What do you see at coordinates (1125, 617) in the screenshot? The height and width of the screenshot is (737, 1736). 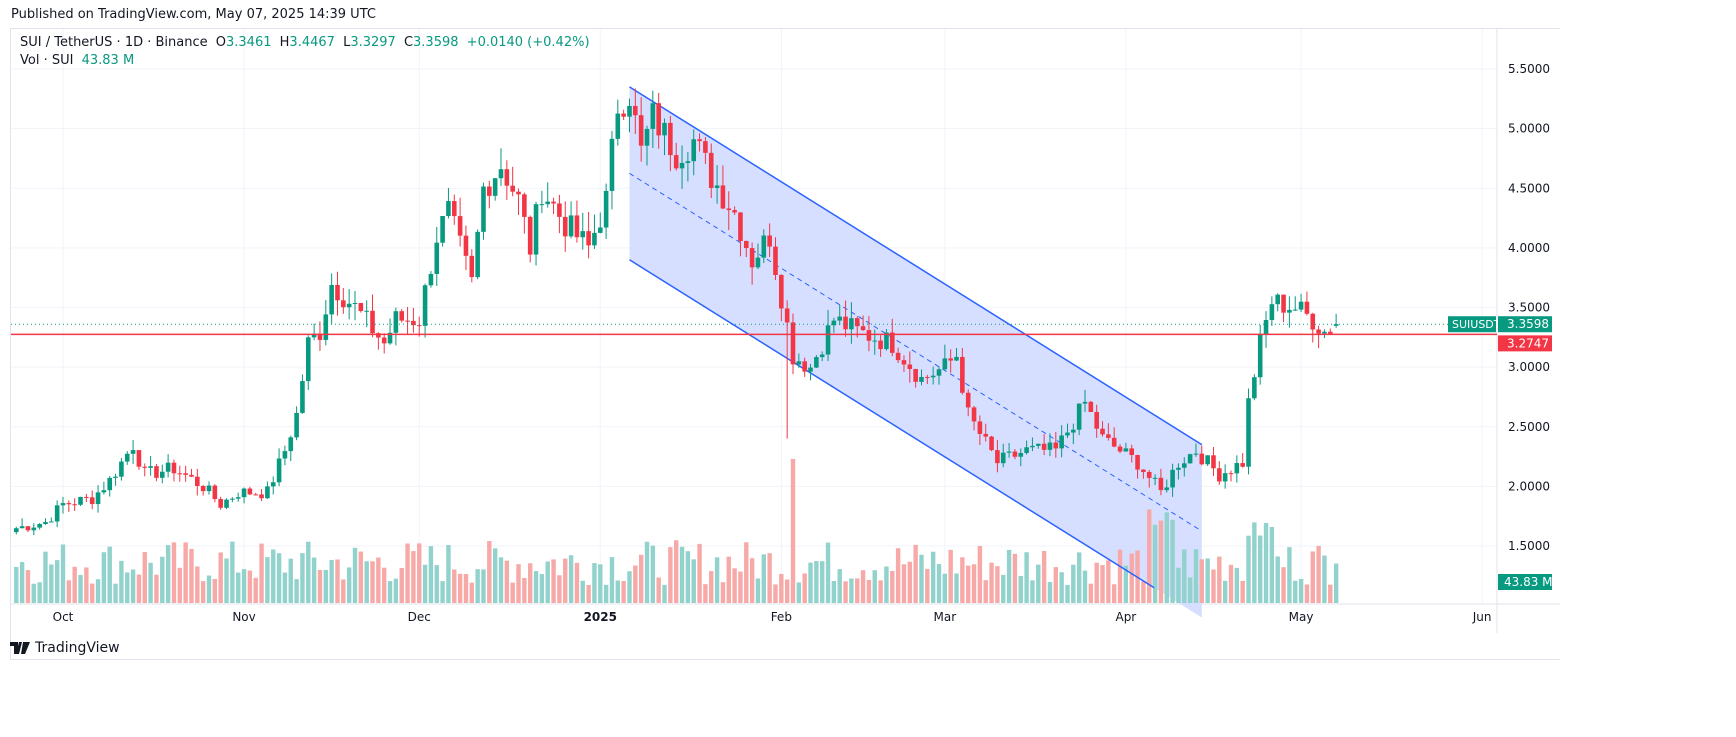 I see `x-tick-label: Apr` at bounding box center [1125, 617].